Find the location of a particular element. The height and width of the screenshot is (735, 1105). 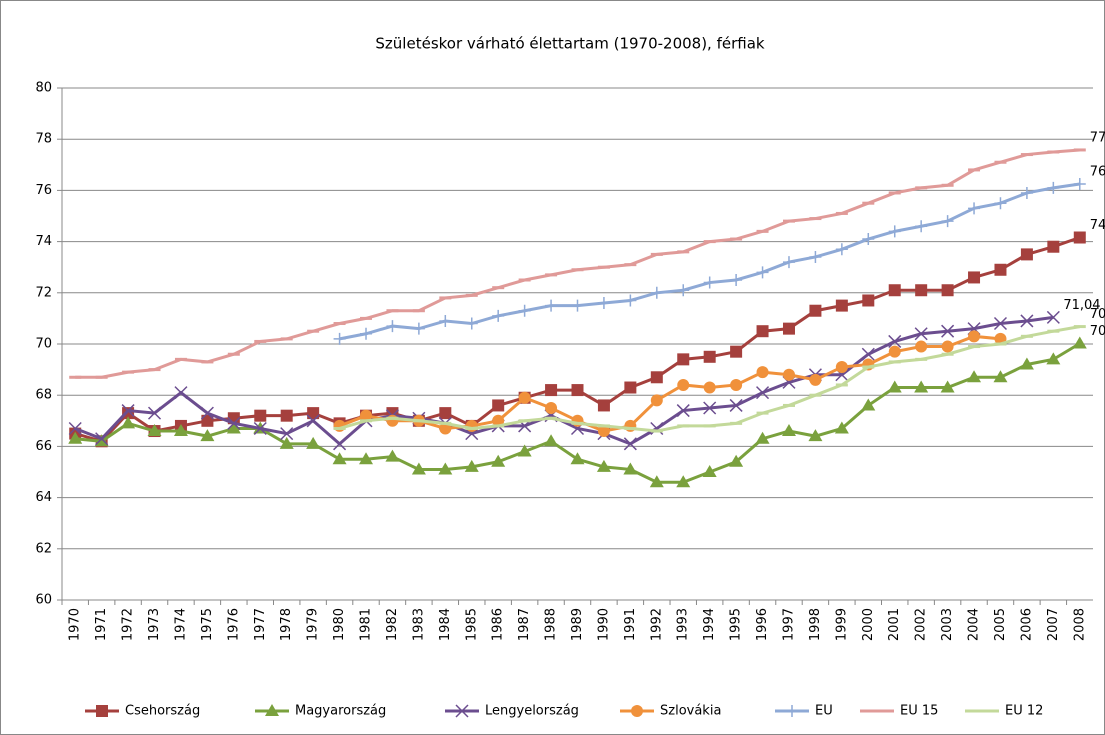

x-tick-label: 1984 is located at coordinates (445, 624).